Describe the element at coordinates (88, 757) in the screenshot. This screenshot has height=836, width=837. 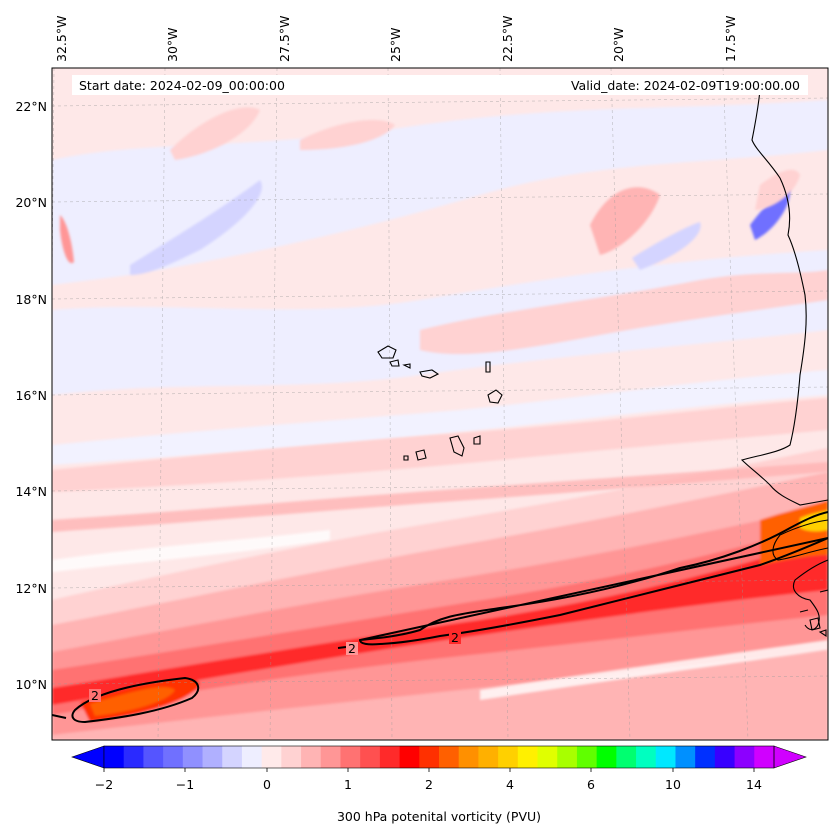
I see `colorbar-under-arrow` at that location.